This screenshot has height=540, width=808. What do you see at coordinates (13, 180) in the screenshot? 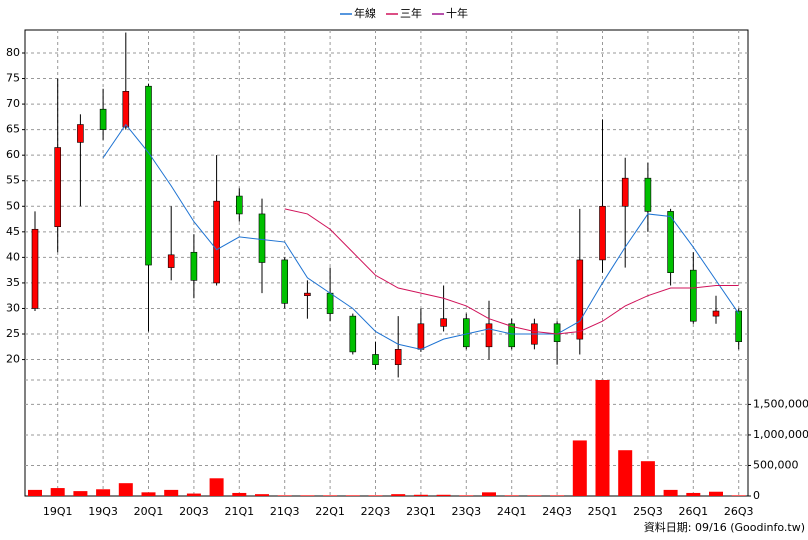
I see `y-tick-label: 55` at bounding box center [13, 180].